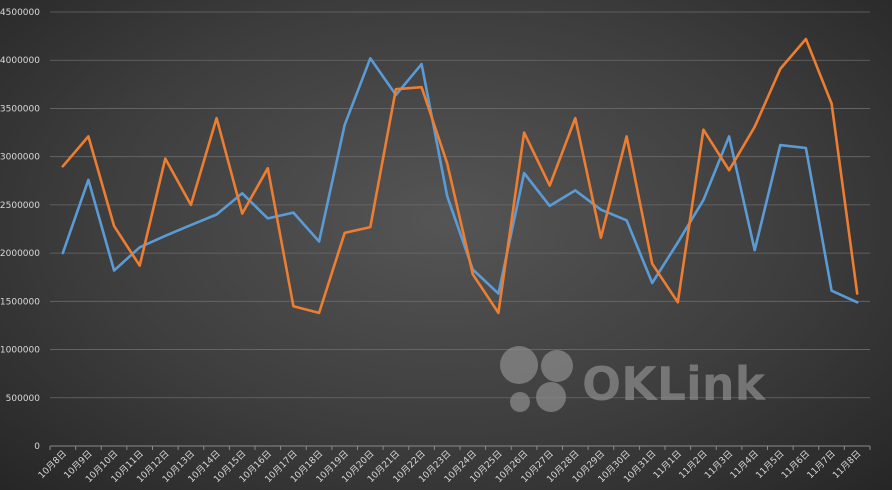 This screenshot has width=892, height=490. I want to click on y-tick-label: 3000000, so click(20, 158).